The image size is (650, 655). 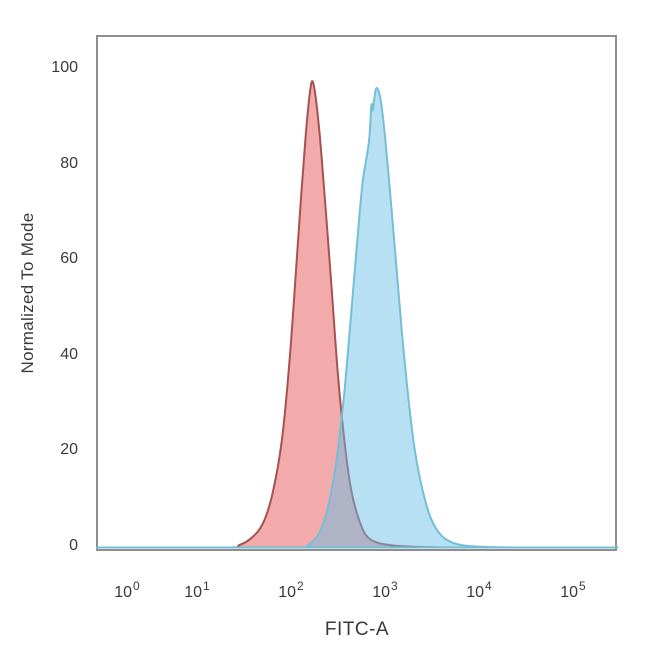 I want to click on x-tick-exponent: 3, so click(x=394, y=586).